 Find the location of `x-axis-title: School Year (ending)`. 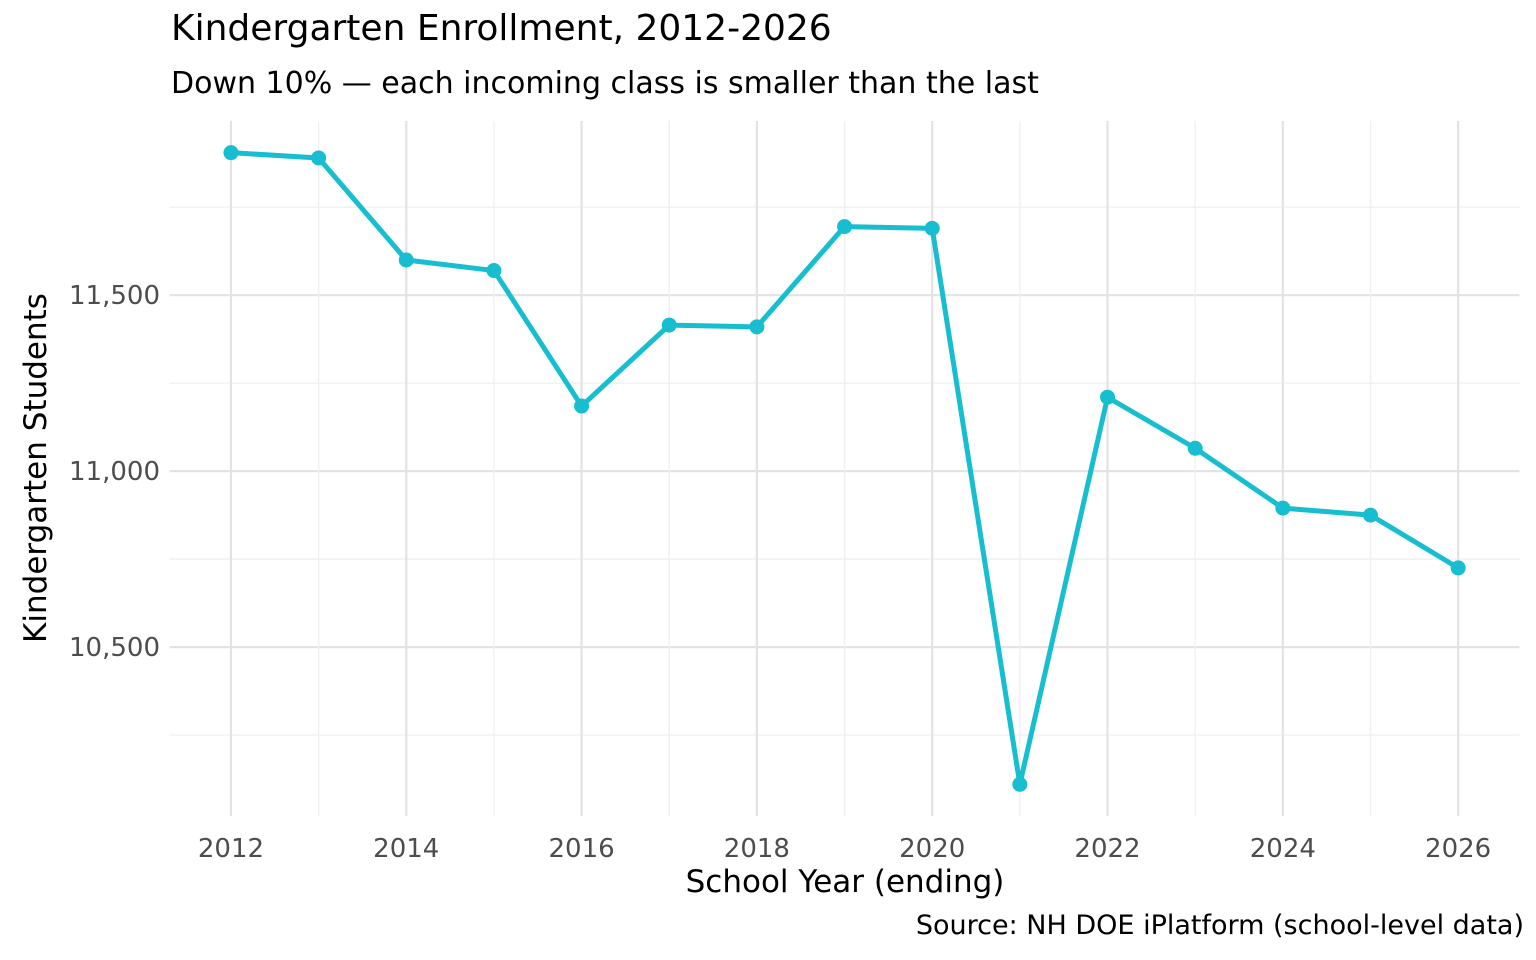

x-axis-title: School Year (ending) is located at coordinates (845, 882).